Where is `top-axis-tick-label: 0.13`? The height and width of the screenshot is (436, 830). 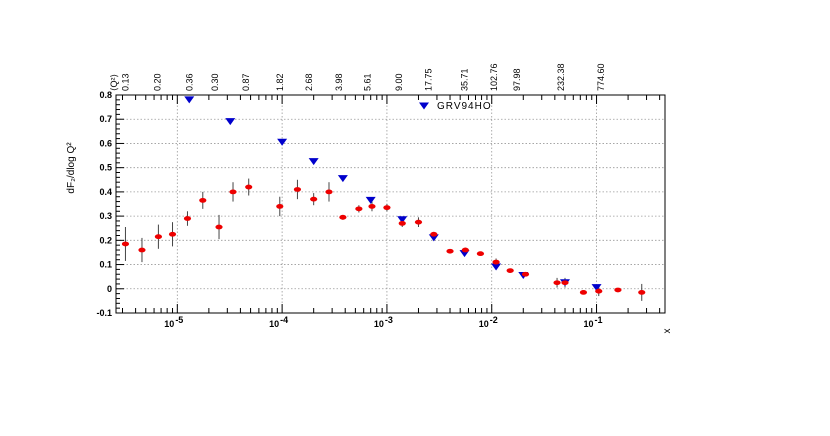
top-axis-tick-label: 0.13 is located at coordinates (125, 82).